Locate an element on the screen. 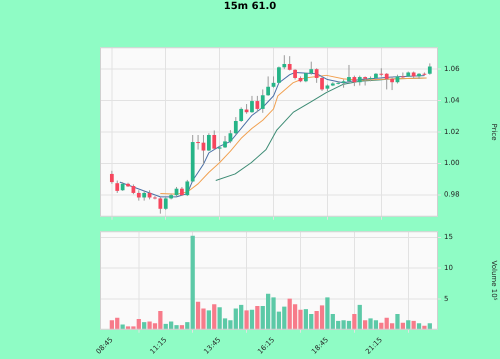 Image resolution: width=500 pixels, height=359 pixels. chart-title: 15m 61.0 is located at coordinates (250, 7).